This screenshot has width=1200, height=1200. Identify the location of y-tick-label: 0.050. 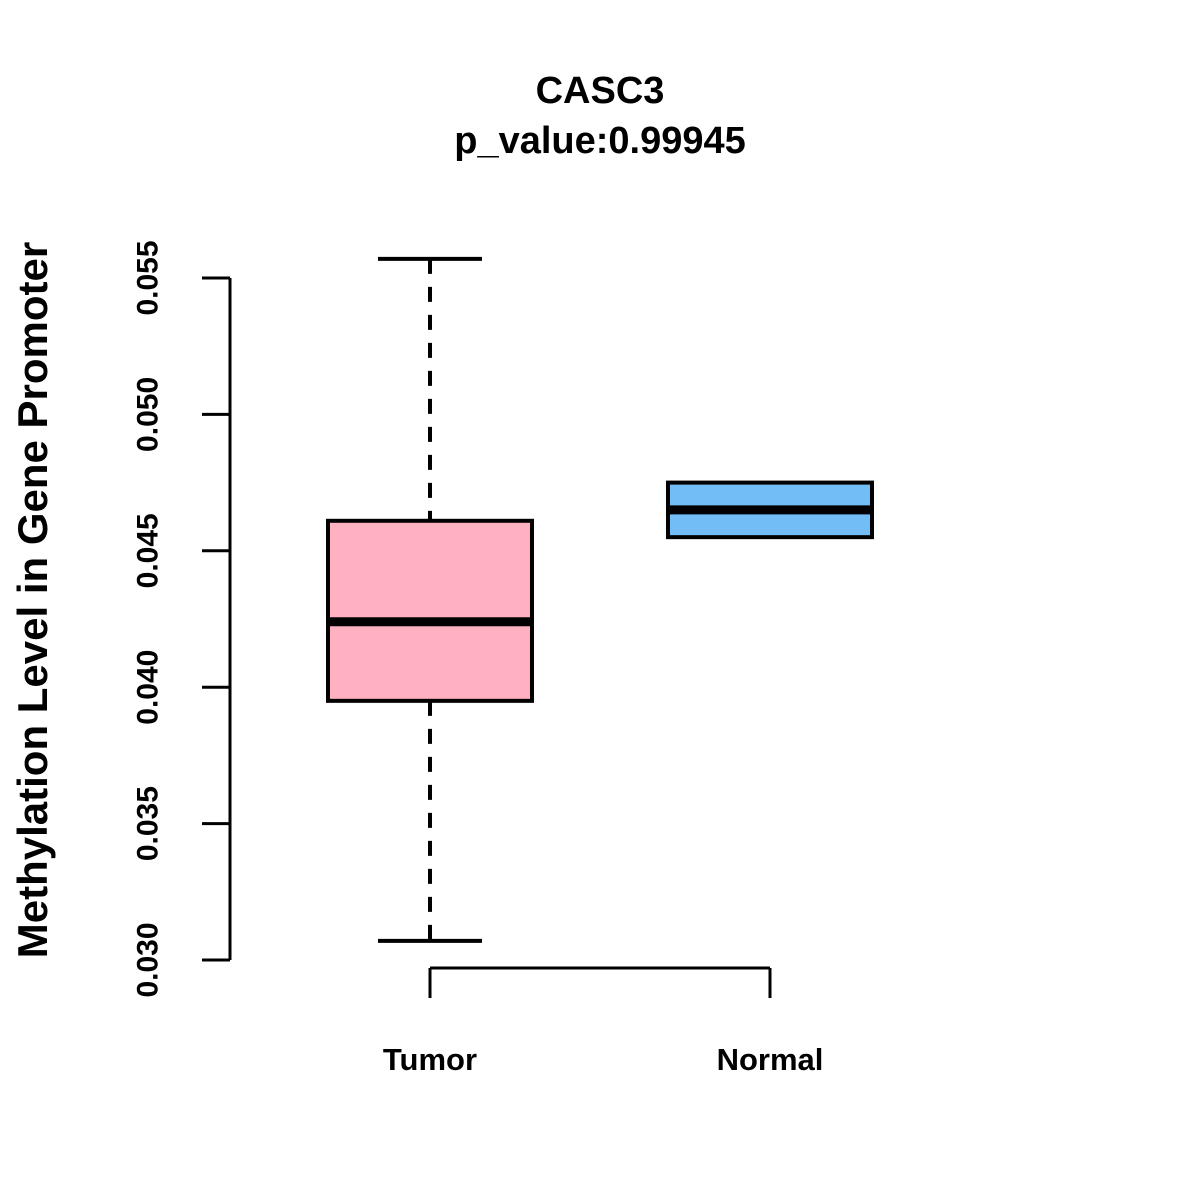
(148, 414).